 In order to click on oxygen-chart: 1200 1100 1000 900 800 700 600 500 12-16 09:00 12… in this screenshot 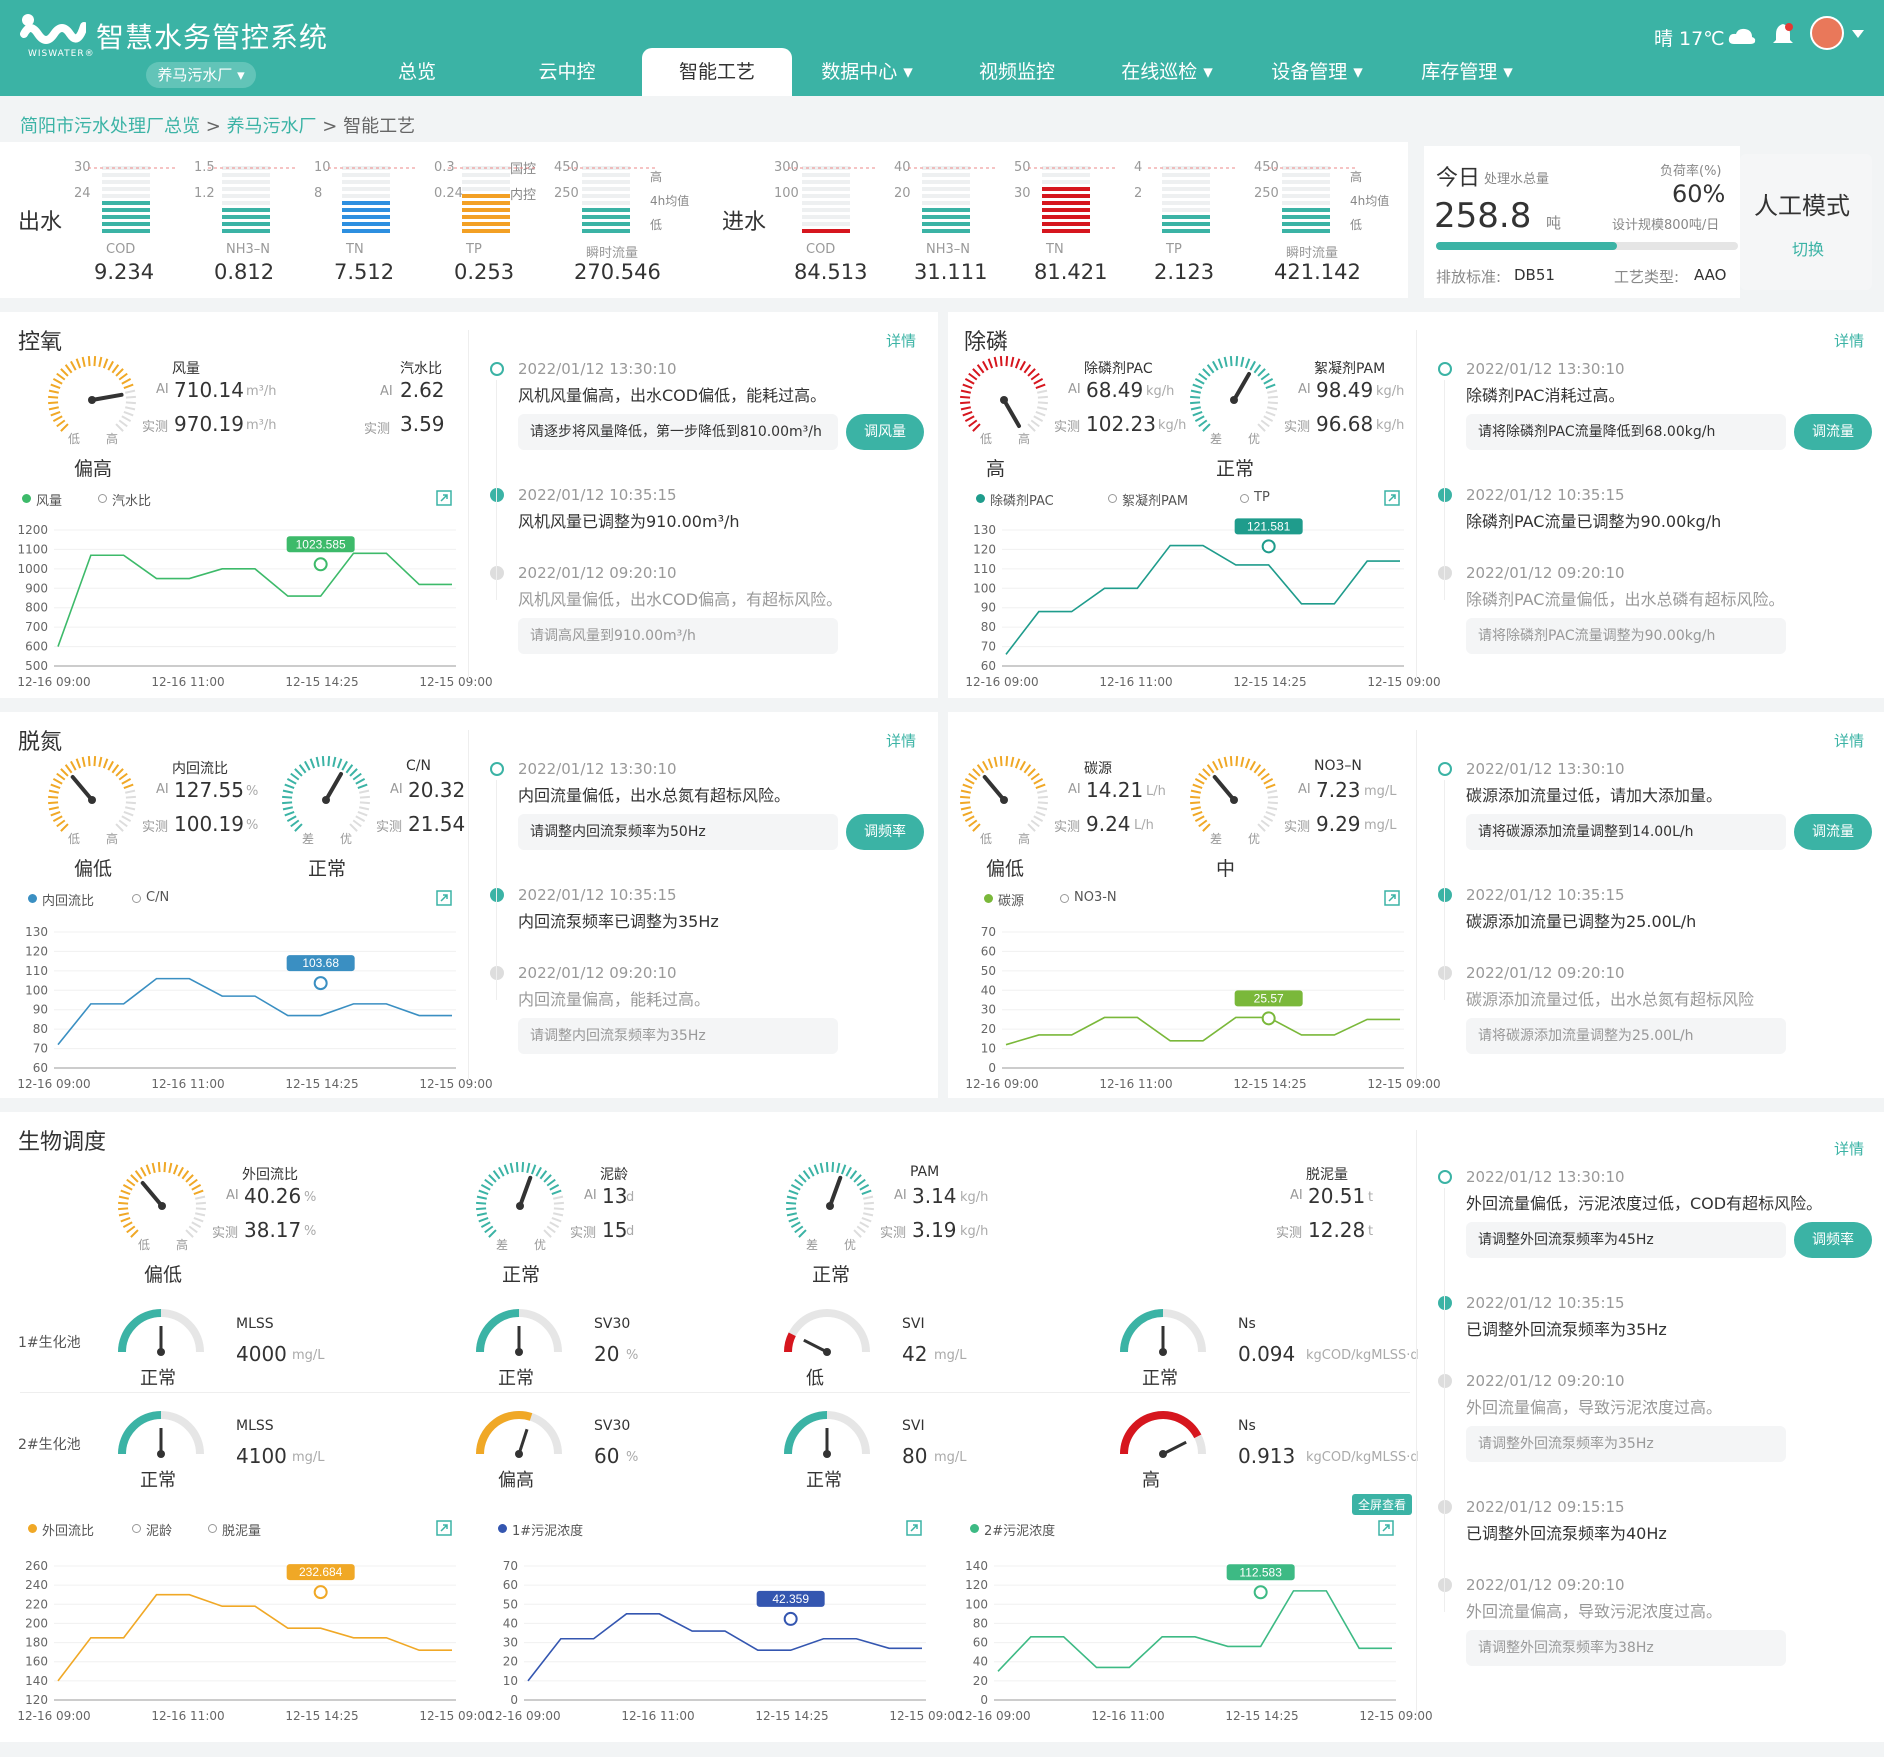, I will do `click(254, 606)`.